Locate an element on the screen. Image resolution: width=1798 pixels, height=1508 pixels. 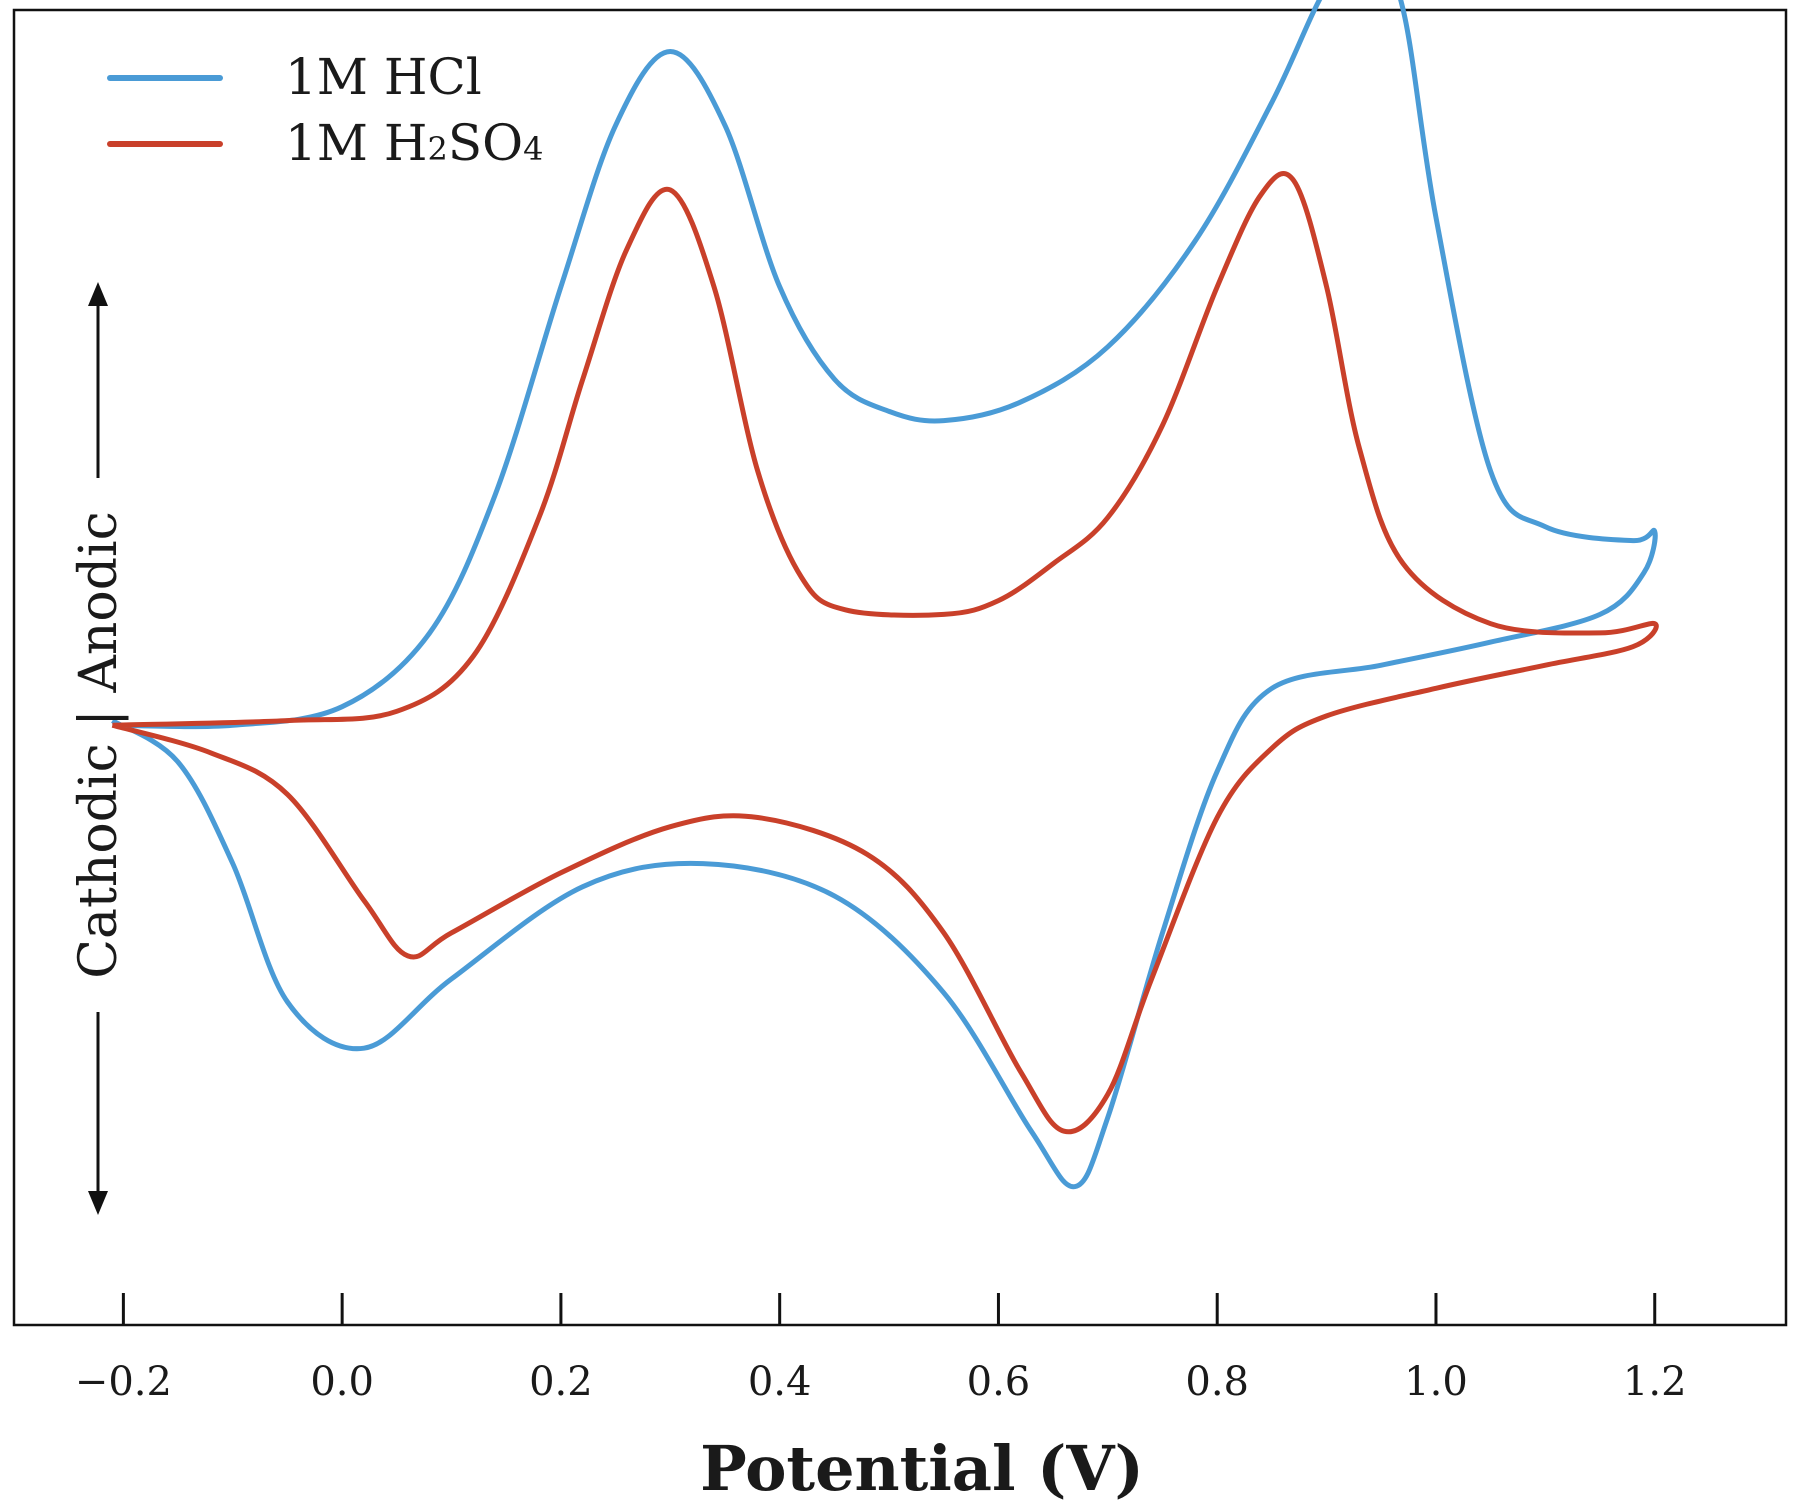
x-tick-label: 0.6 is located at coordinates (999, 1382).